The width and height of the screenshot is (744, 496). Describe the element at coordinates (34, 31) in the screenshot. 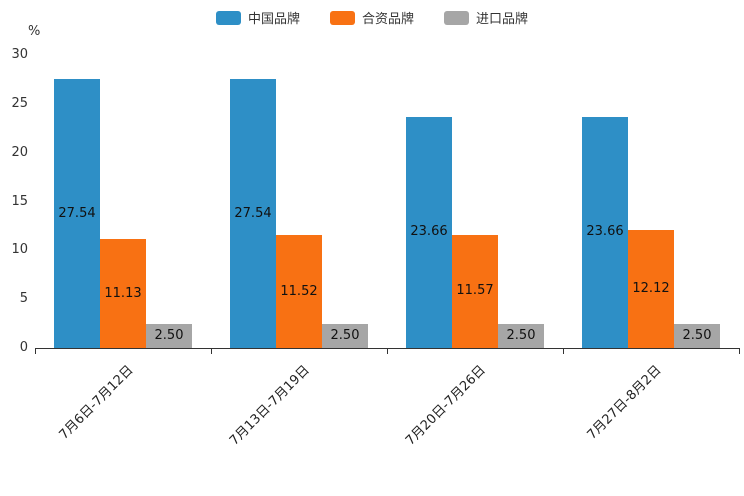

I see `y-axis-unit-label: %` at that location.